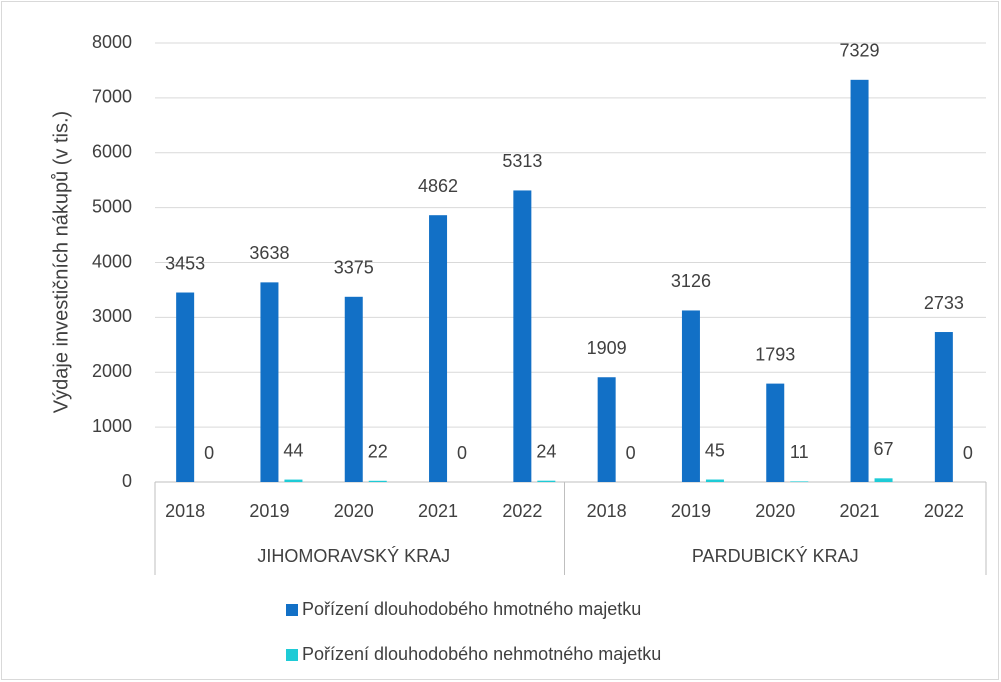 The image size is (1001, 682). I want to click on y-tick-label: 0, so click(127, 481).